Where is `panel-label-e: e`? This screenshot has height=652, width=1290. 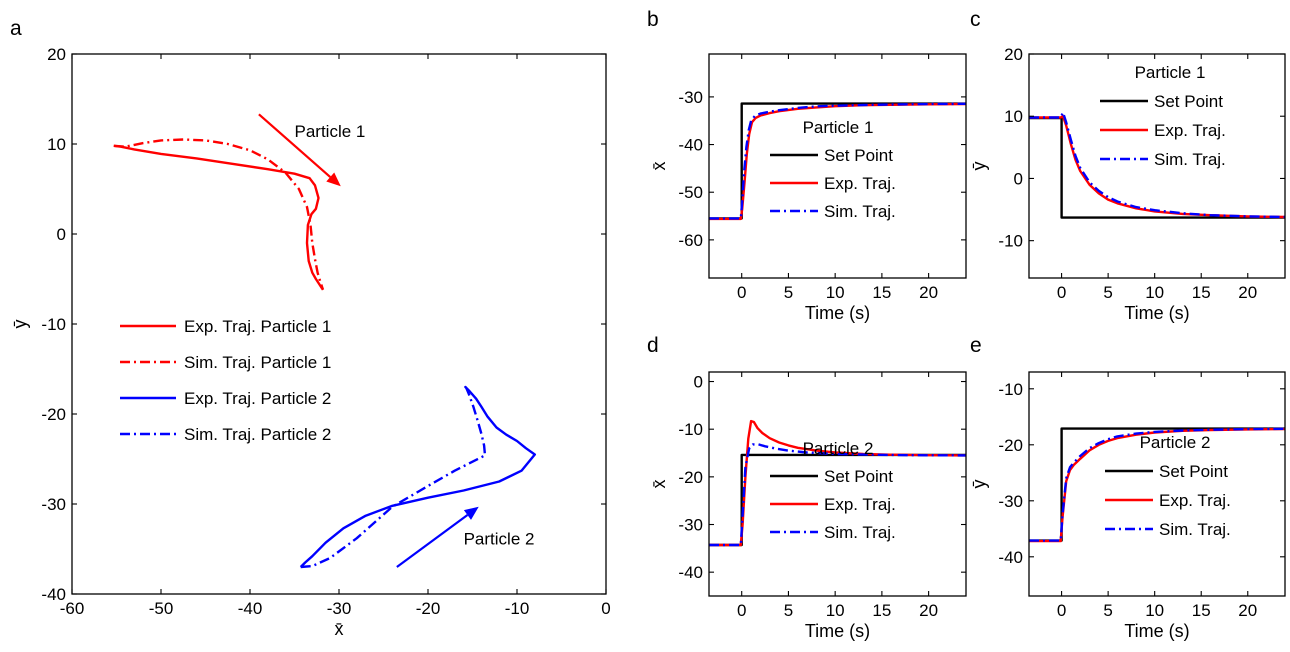
panel-label-e: e is located at coordinates (976, 345).